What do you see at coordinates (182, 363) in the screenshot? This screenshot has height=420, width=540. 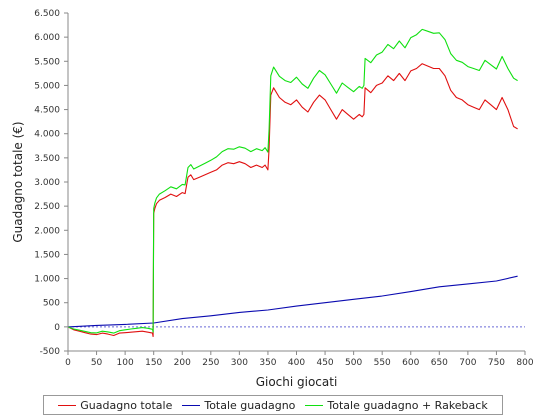 I see `x-tick-label: 200` at bounding box center [182, 363].